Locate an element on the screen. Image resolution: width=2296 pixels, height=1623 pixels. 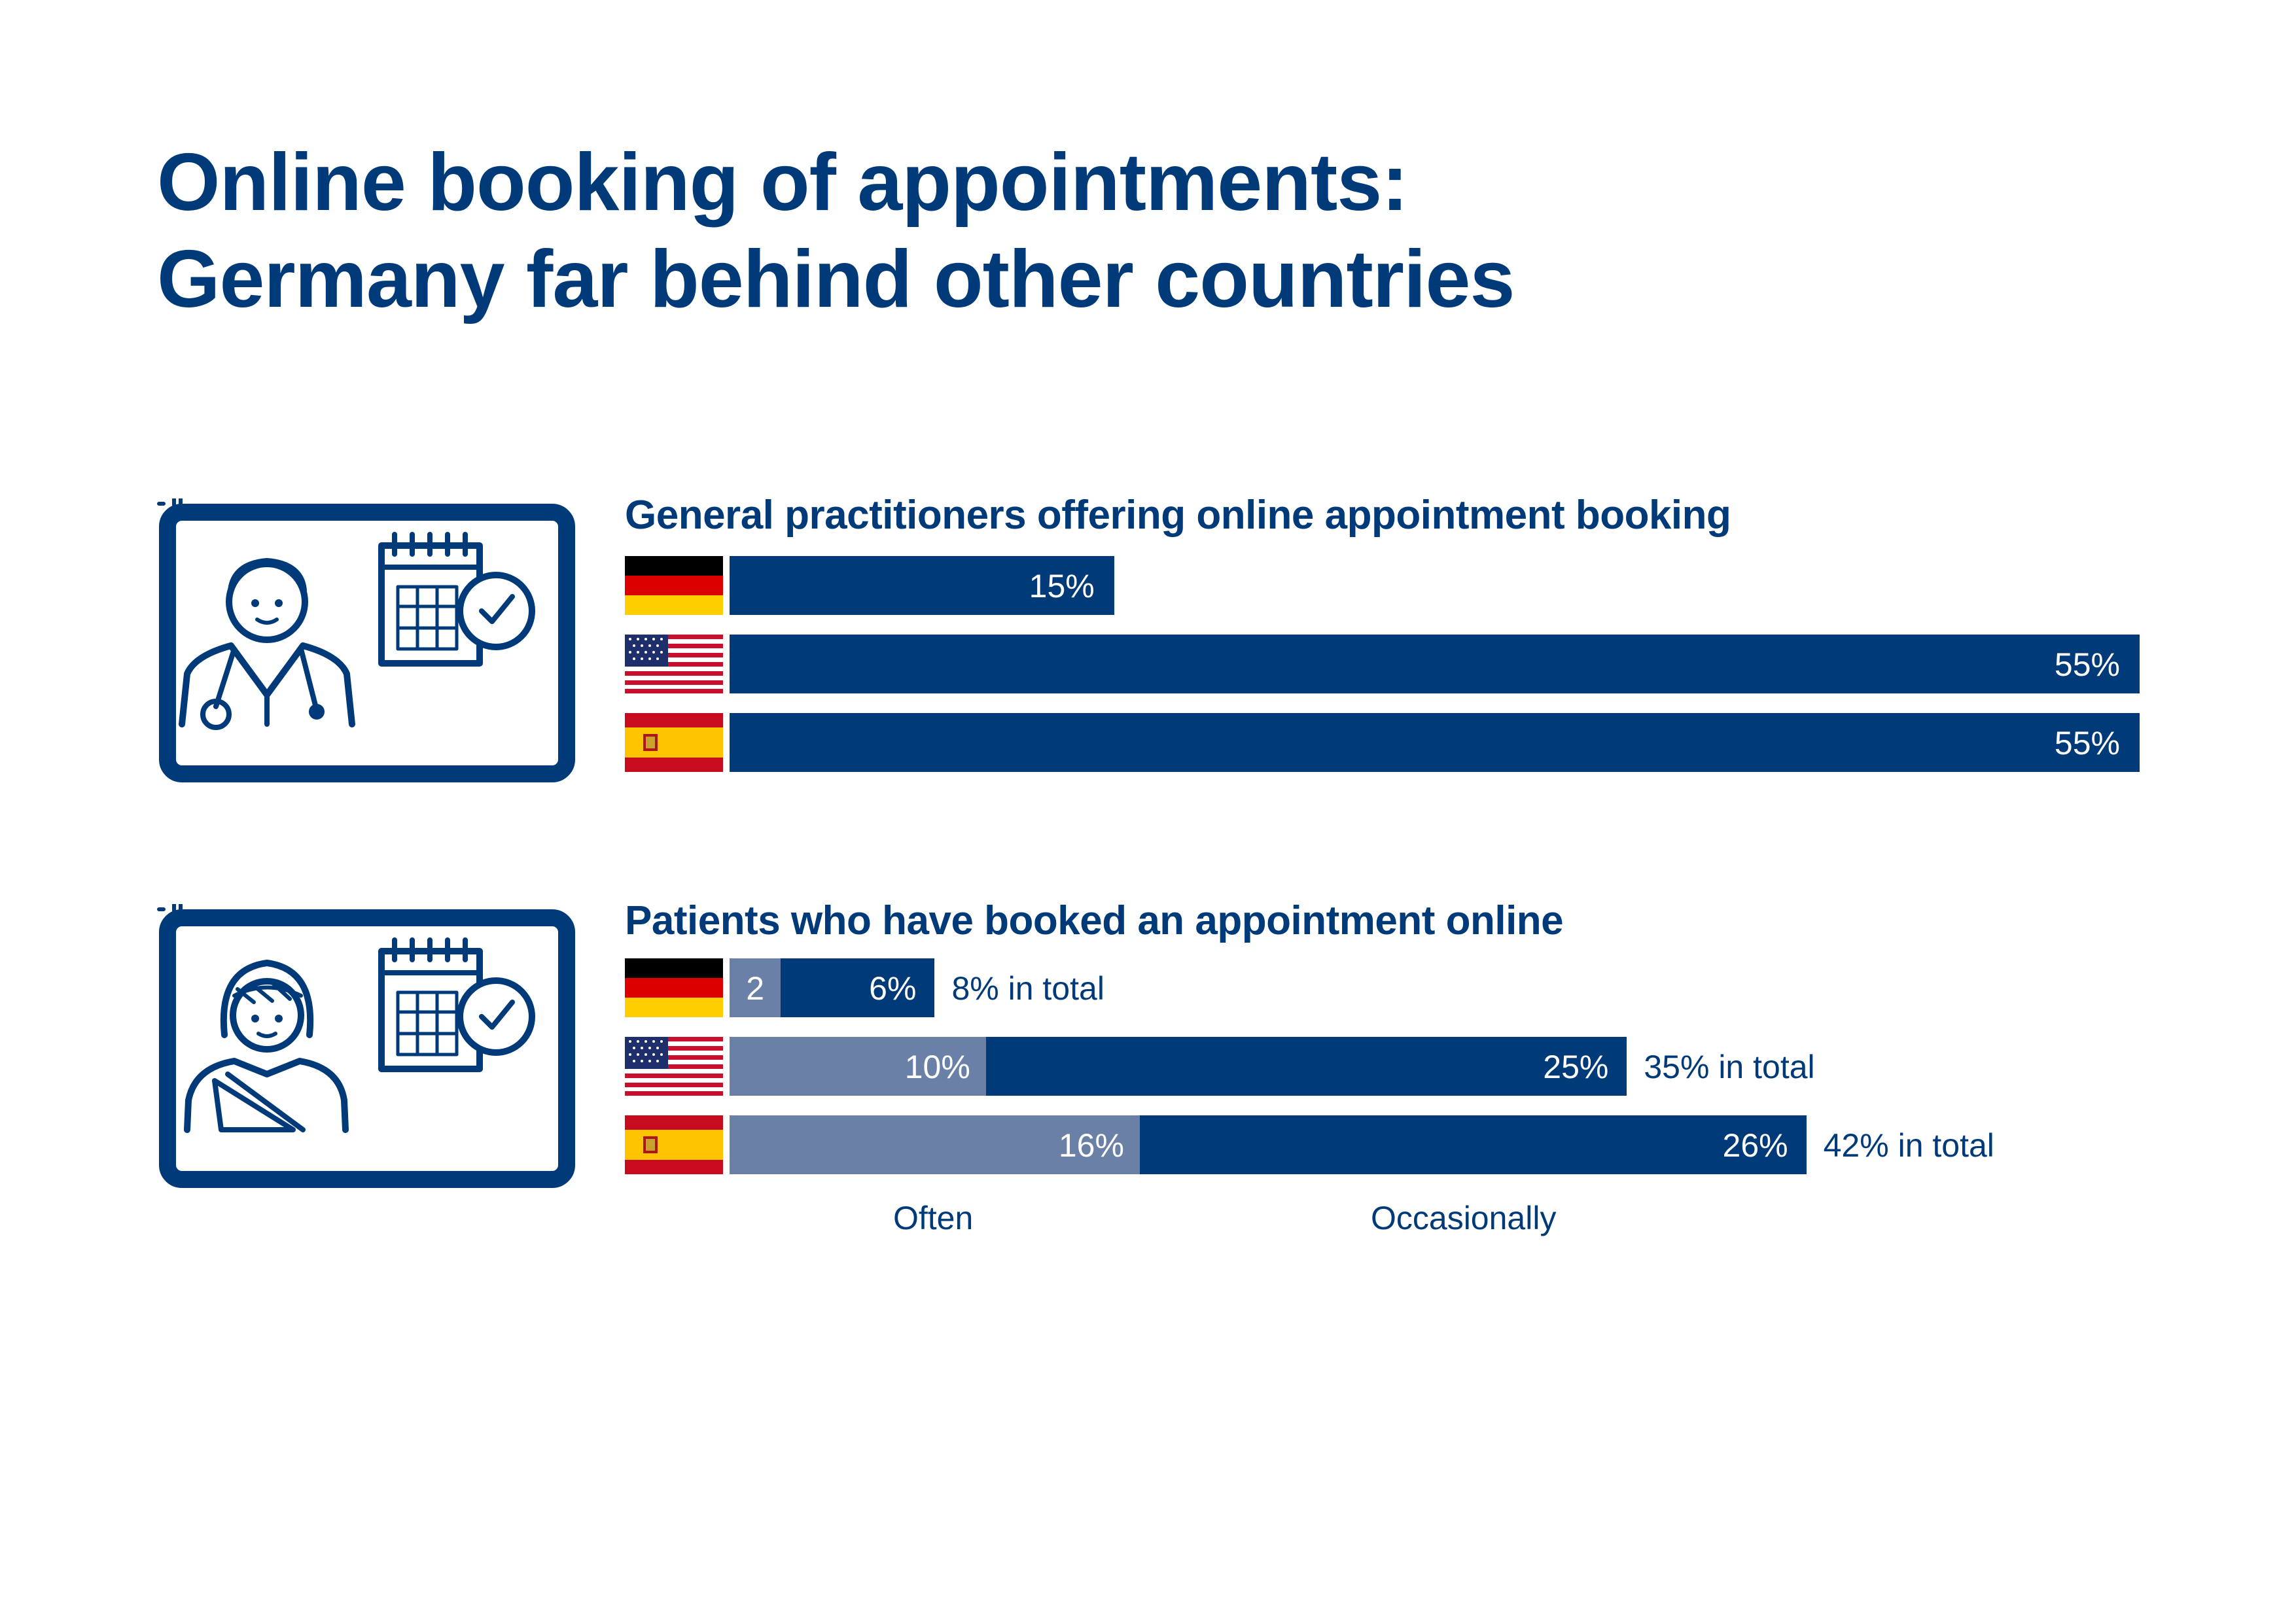
bar-germany: 15% is located at coordinates (922, 586).